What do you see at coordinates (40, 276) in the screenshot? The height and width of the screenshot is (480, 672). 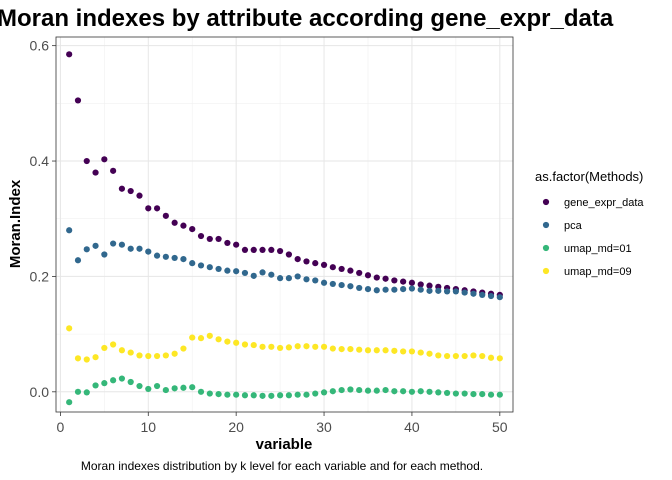 I see `y-tick-label: 0.2` at bounding box center [40, 276].